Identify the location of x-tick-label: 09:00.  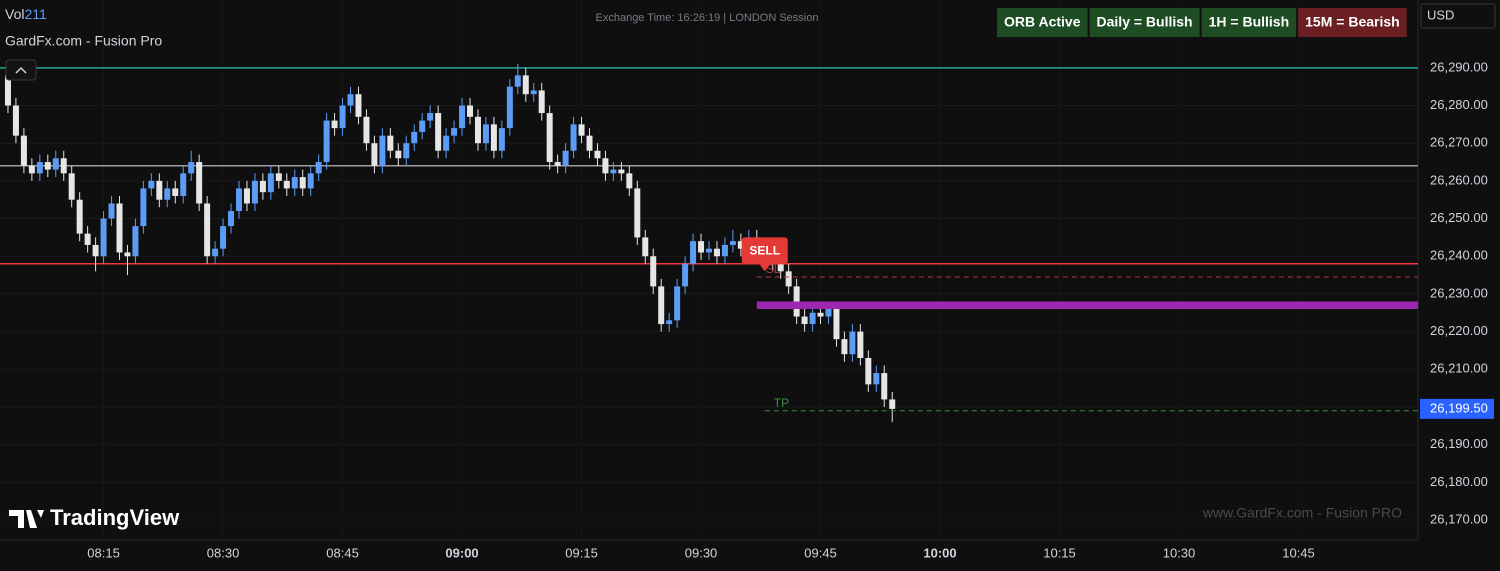
(461, 552).